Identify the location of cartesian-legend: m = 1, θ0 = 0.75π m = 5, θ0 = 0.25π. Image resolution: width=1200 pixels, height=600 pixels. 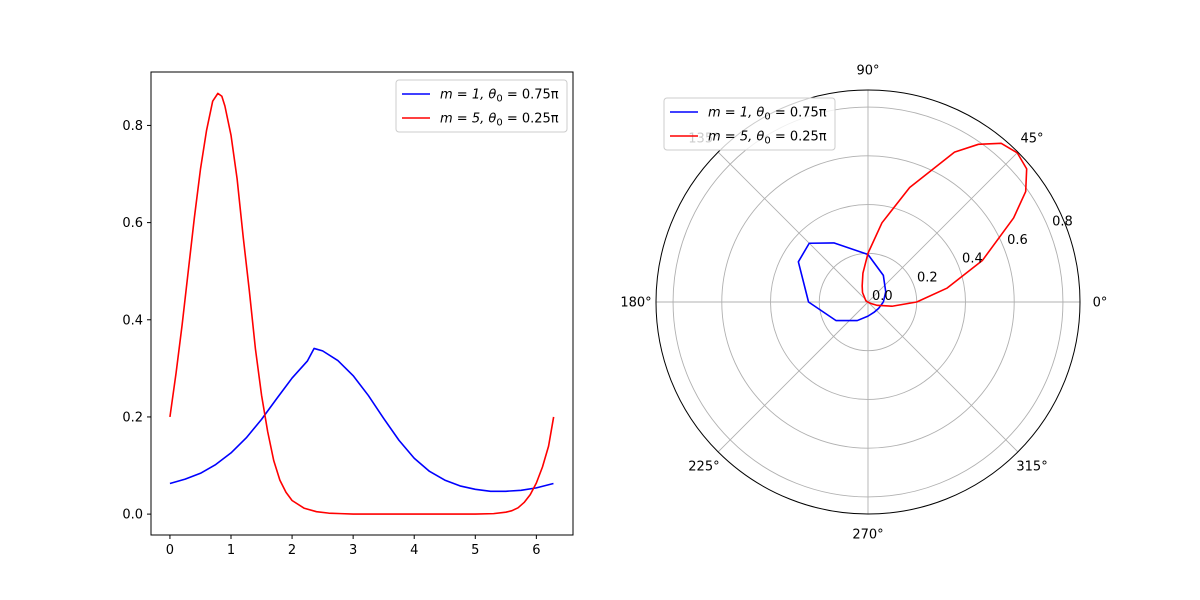
(481, 106).